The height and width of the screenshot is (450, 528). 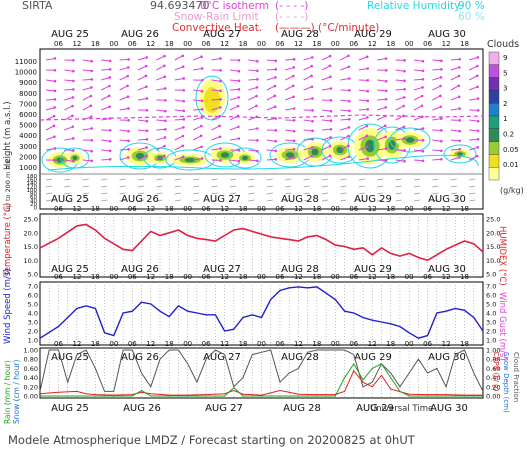 I want to click on day-label: AUG 27, so click(x=222, y=357).